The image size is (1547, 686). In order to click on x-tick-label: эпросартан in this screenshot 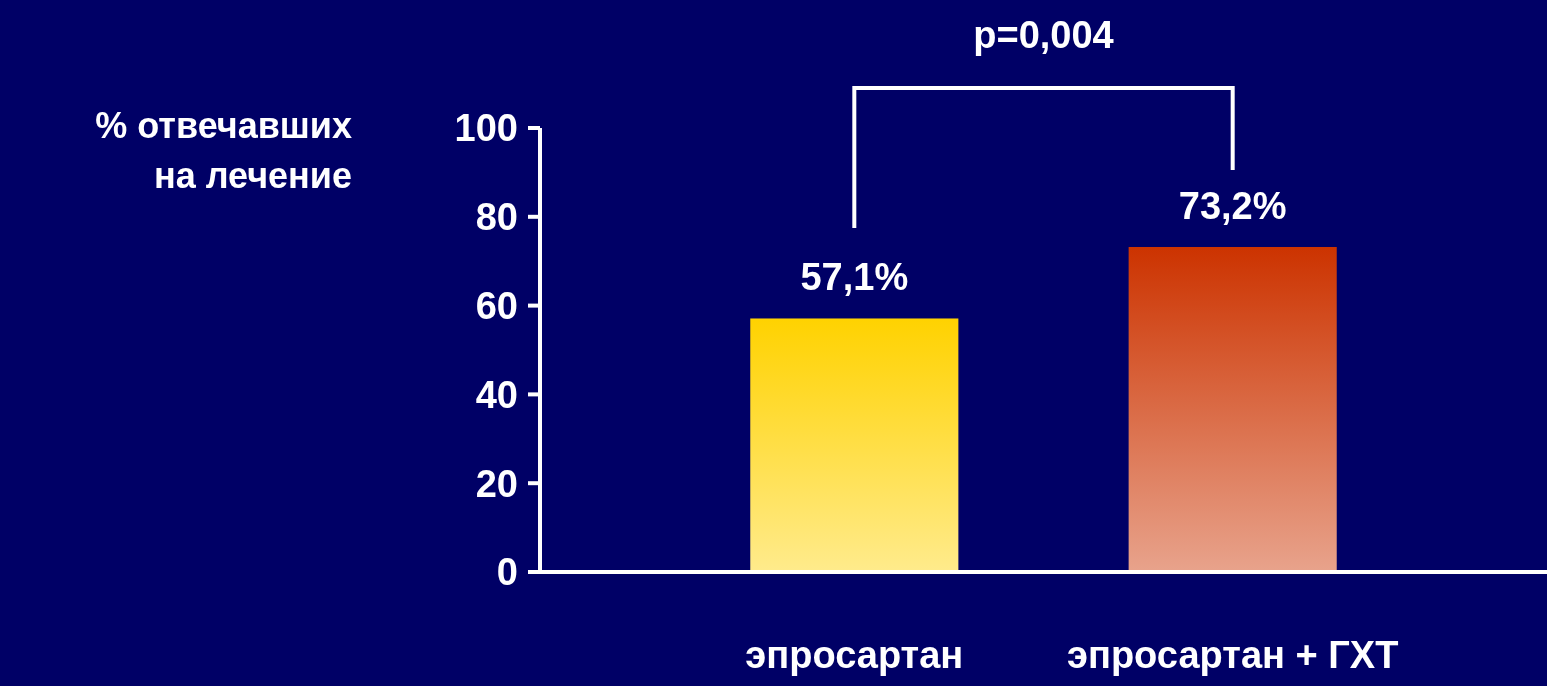, I will do `click(854, 655)`.